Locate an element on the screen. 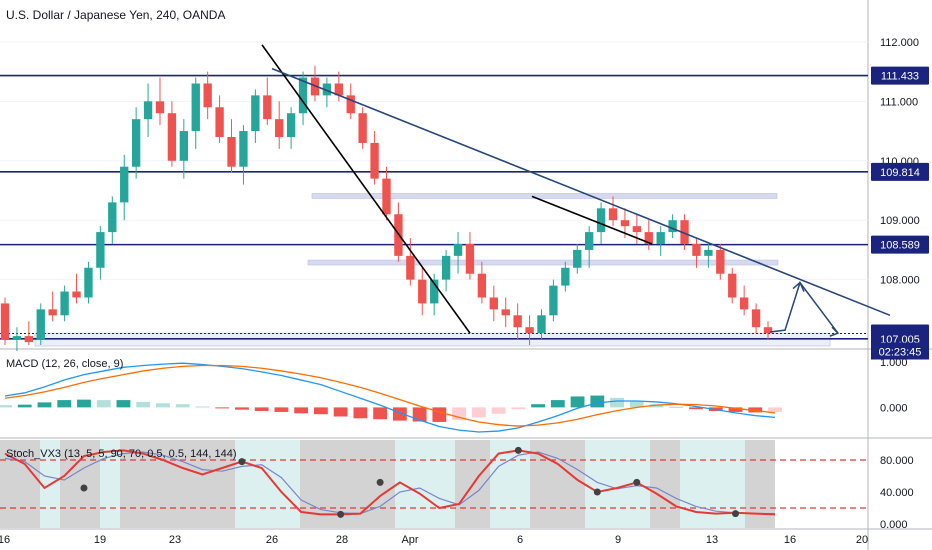 This screenshot has height=550, width=932. x-tick-label: Apr is located at coordinates (409, 540).